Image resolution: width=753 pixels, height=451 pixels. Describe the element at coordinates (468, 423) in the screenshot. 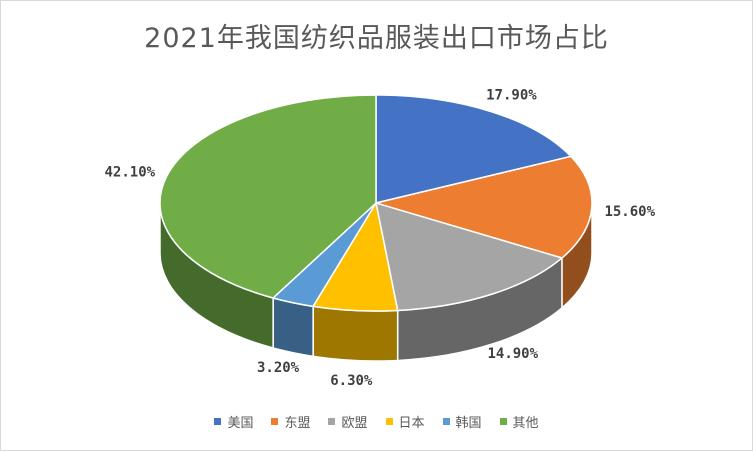

I see `legend-label: 韩国` at that location.